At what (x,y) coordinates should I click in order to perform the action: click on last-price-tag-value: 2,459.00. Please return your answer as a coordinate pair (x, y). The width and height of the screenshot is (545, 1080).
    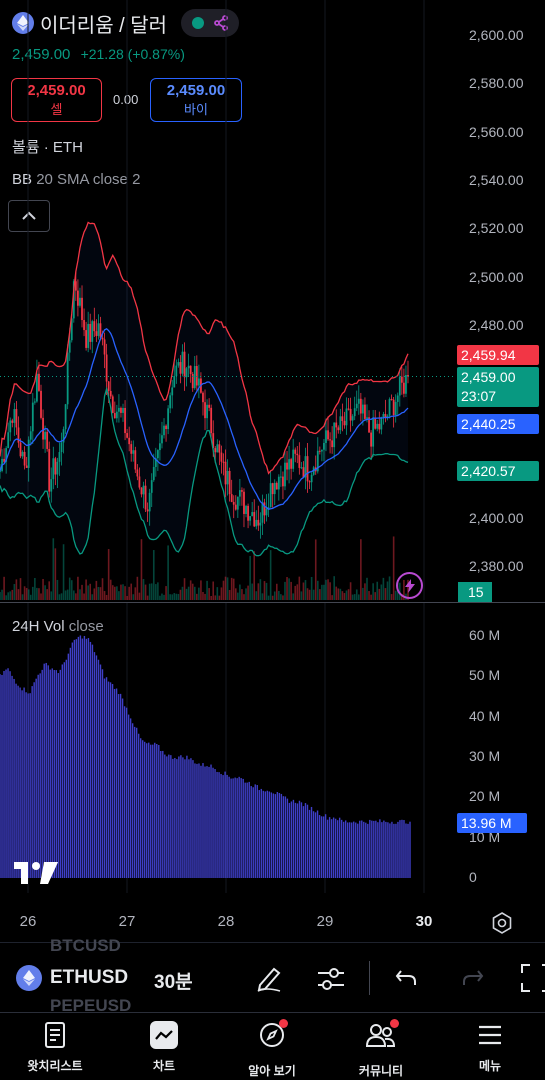
    Looking at the image, I should click on (488, 377).